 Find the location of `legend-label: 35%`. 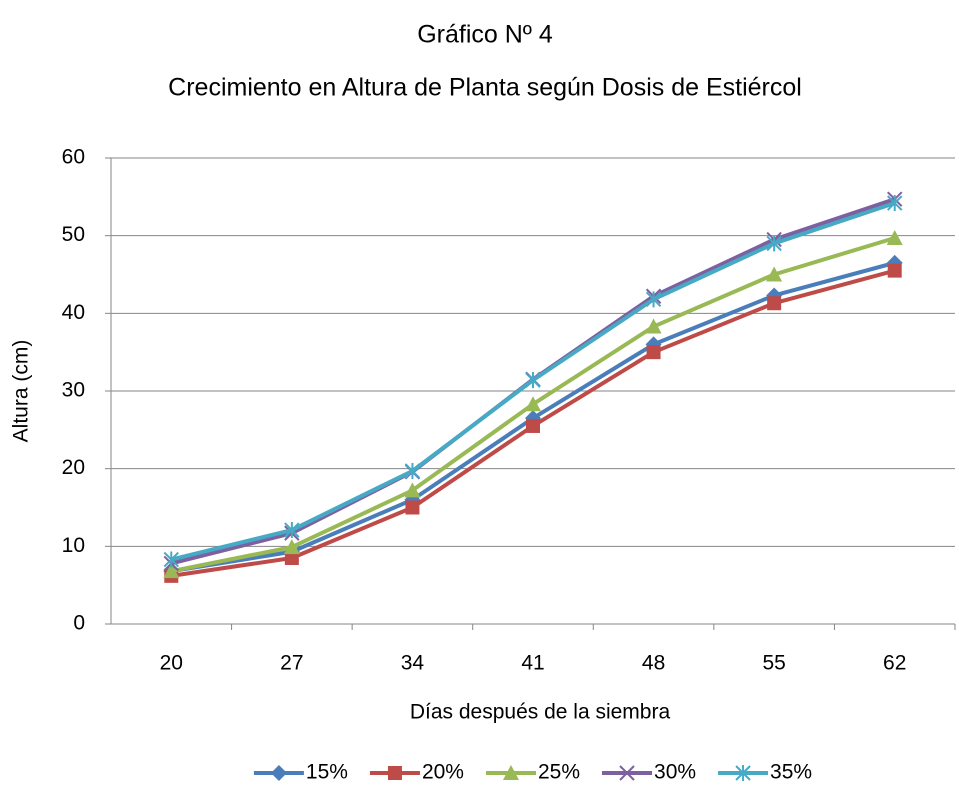

legend-label: 35% is located at coordinates (791, 772).